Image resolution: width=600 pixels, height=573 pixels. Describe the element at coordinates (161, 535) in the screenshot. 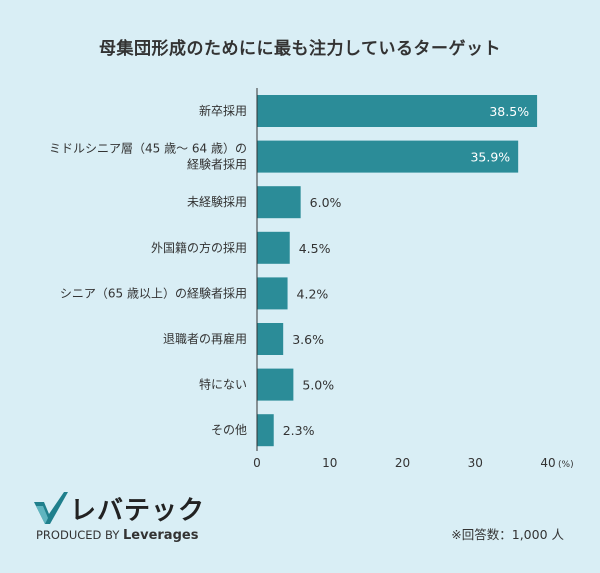

I see `company-name: Leverages` at that location.